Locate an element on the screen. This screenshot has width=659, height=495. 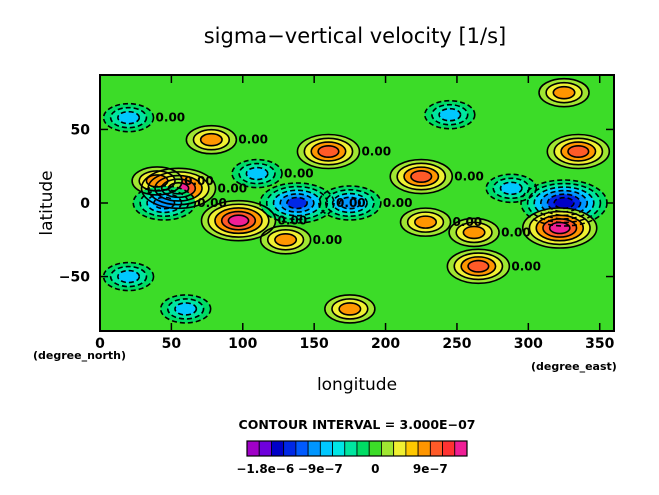
y-tick-label: 50 is located at coordinates (81, 130).